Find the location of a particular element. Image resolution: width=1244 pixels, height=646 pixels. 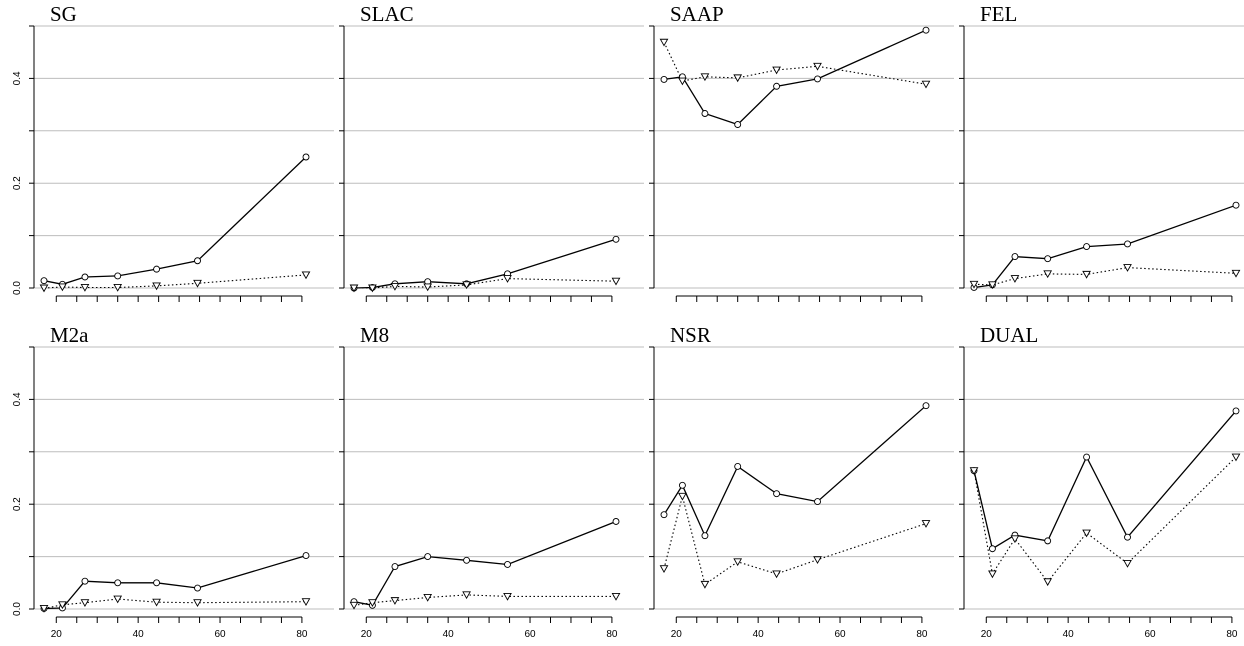

panel-title: NSR is located at coordinates (690, 335).